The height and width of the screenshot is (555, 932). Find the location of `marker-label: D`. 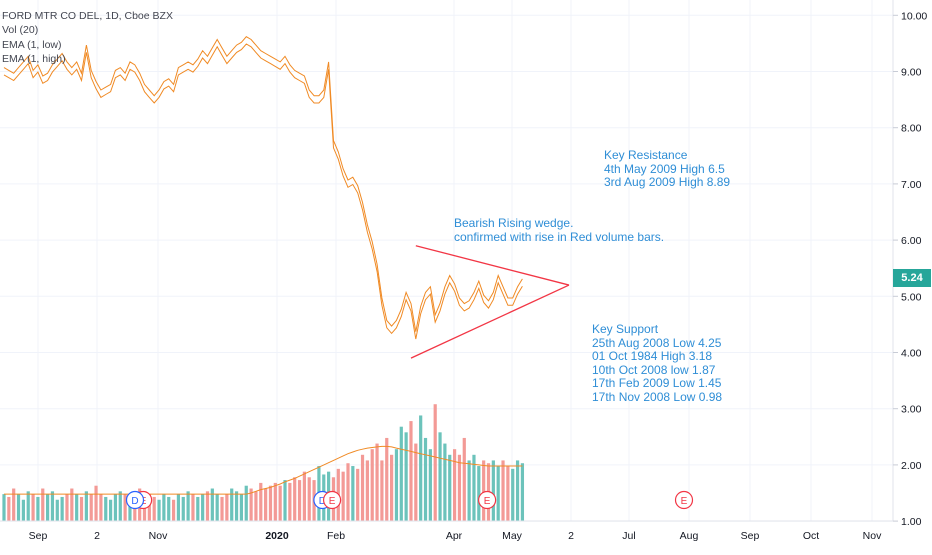

marker-label: D is located at coordinates (322, 501).